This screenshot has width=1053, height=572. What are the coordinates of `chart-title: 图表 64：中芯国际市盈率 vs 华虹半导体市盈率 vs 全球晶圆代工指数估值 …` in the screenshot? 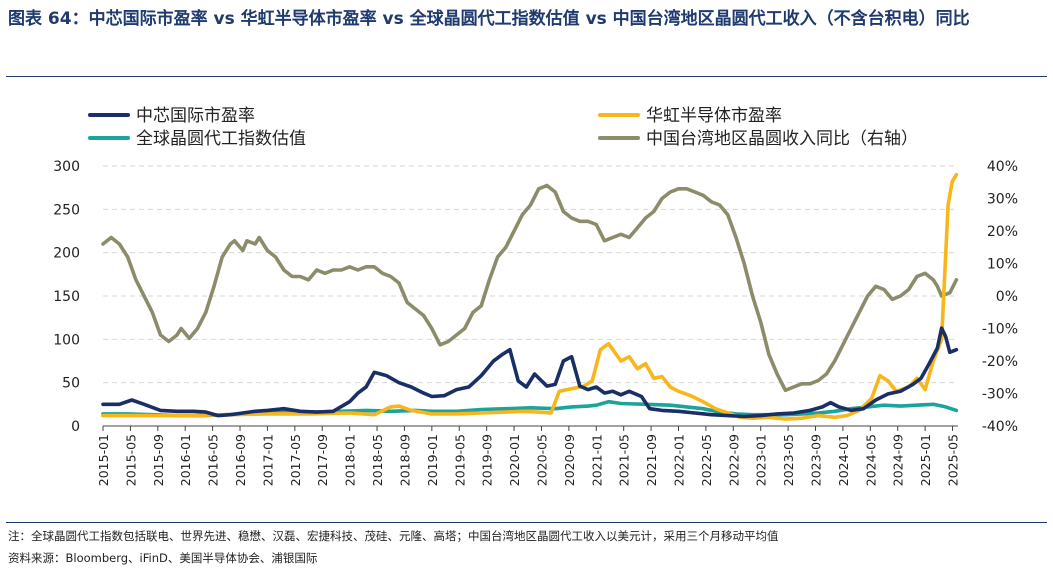 It's located at (489, 19).